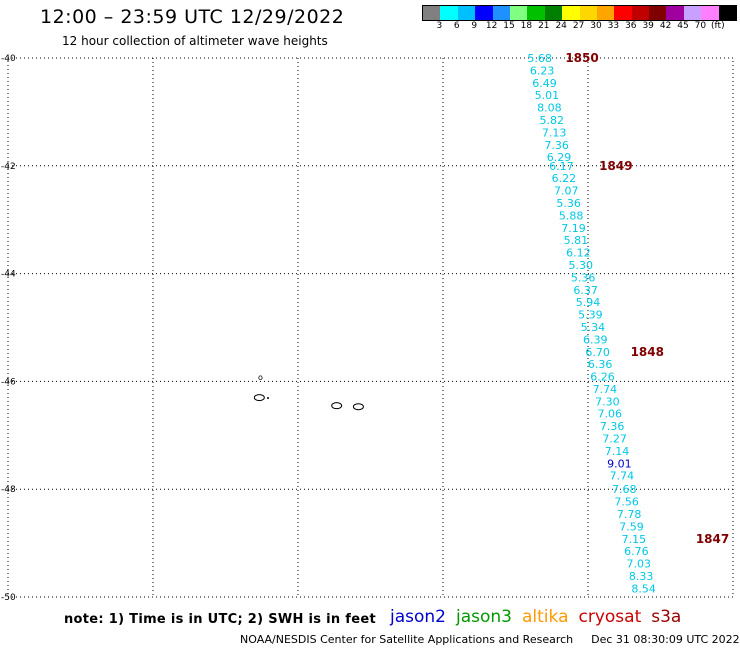 This screenshot has width=740, height=650. Describe the element at coordinates (418, 617) in the screenshot. I see `satellite-jason2: jason2` at that location.